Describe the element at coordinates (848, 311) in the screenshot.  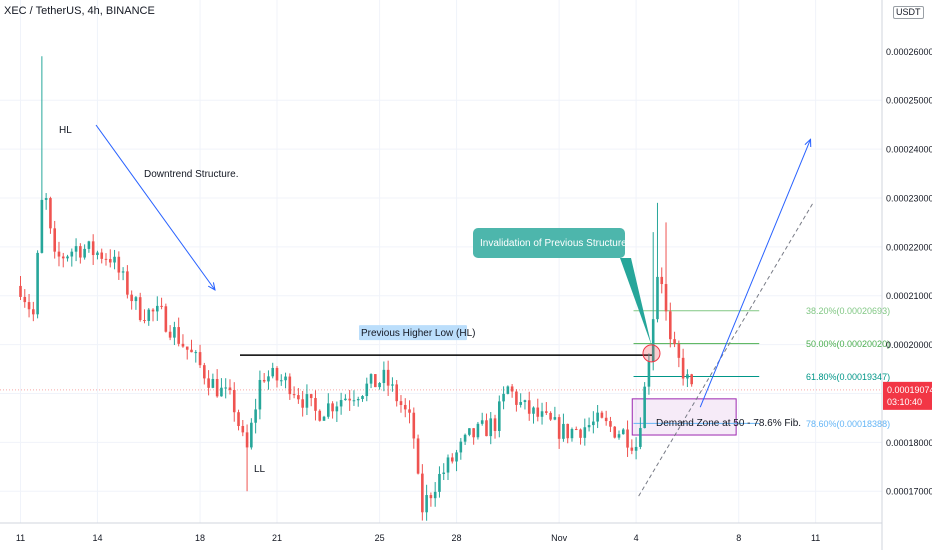
I see `fib-level-label: 38.20%(0.00020693)` at that location.